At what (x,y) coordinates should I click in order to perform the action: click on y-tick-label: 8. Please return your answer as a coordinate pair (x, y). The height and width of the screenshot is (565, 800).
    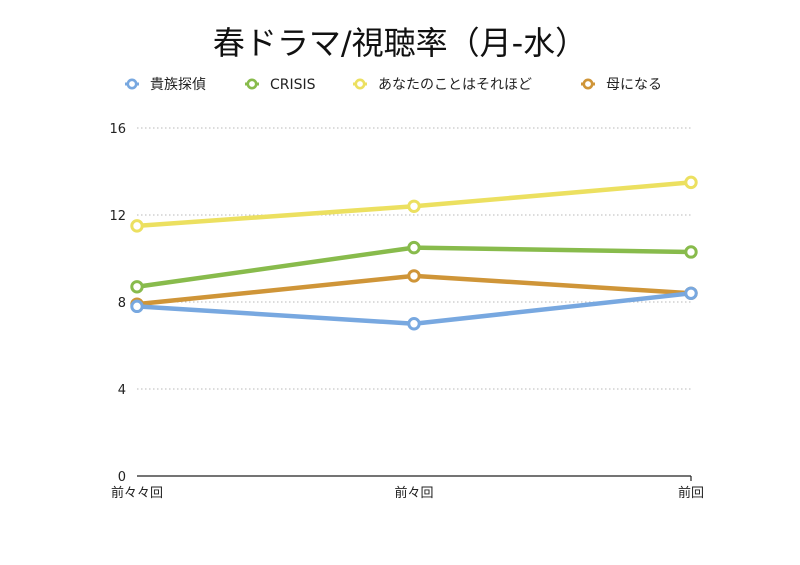
    Looking at the image, I should click on (122, 303).